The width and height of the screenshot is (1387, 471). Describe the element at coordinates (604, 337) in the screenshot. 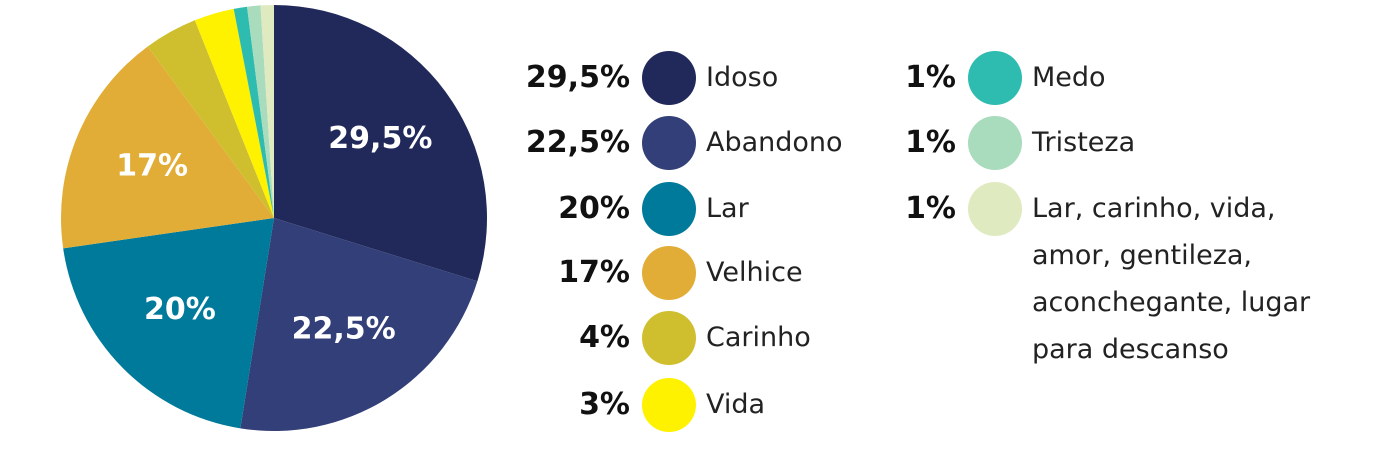

I see `legend-value: 4%` at that location.